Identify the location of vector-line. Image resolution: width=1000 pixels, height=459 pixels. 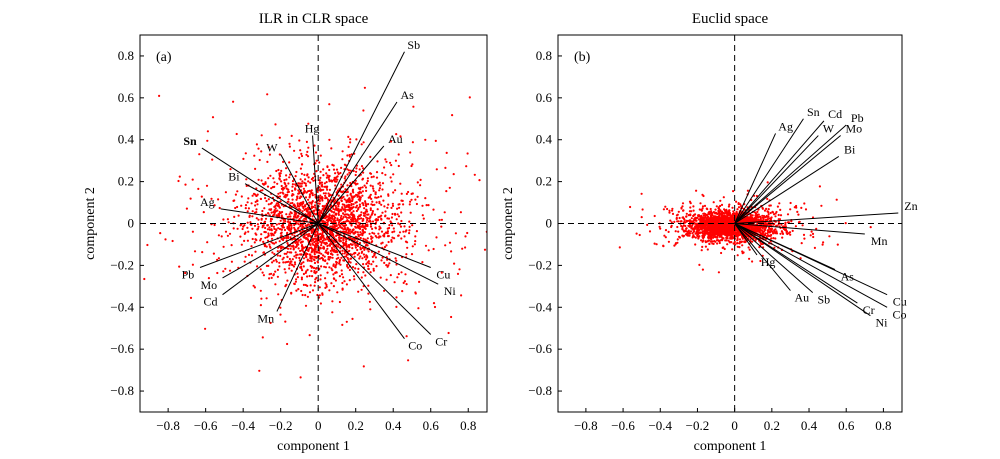
(361, 137).